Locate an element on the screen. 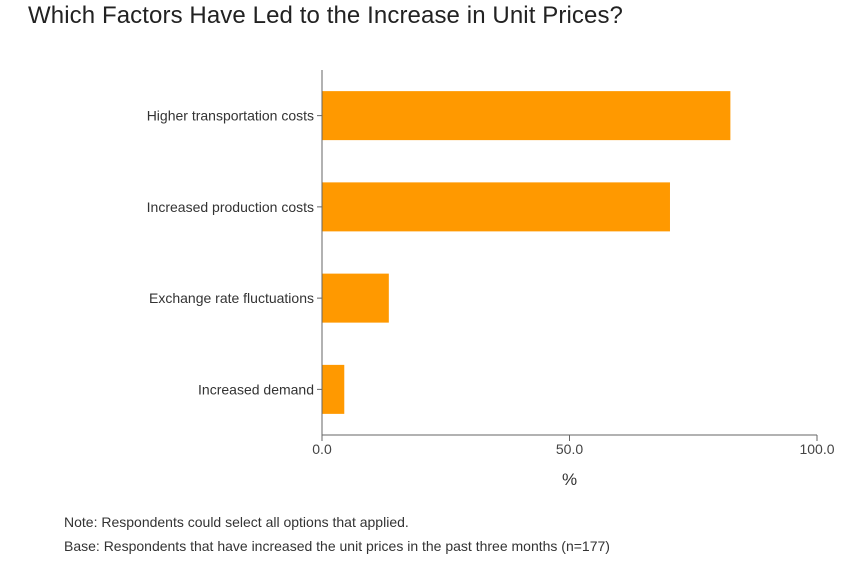 The image size is (856, 581). x-axis-title: % is located at coordinates (569, 479).